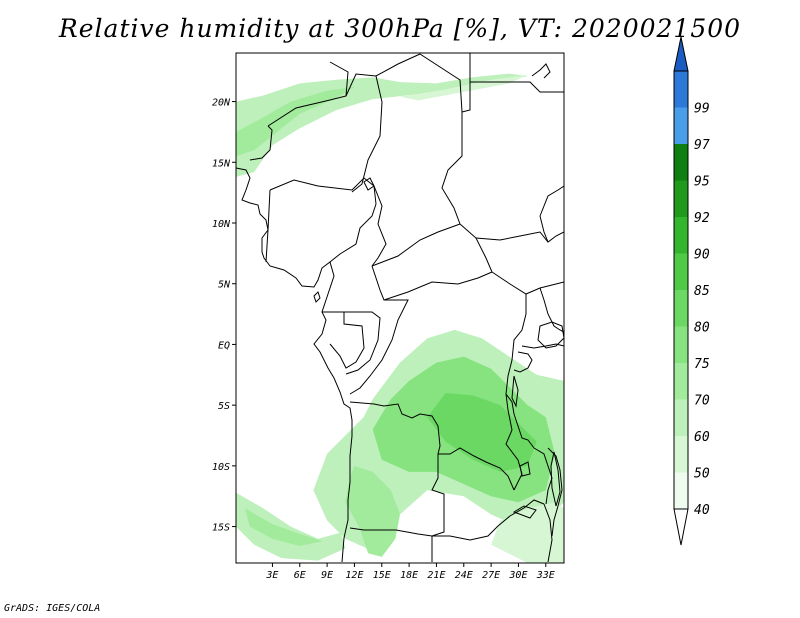  Describe the element at coordinates (514, 460) in the screenshot. I see `border-zambia-drc-east` at that location.